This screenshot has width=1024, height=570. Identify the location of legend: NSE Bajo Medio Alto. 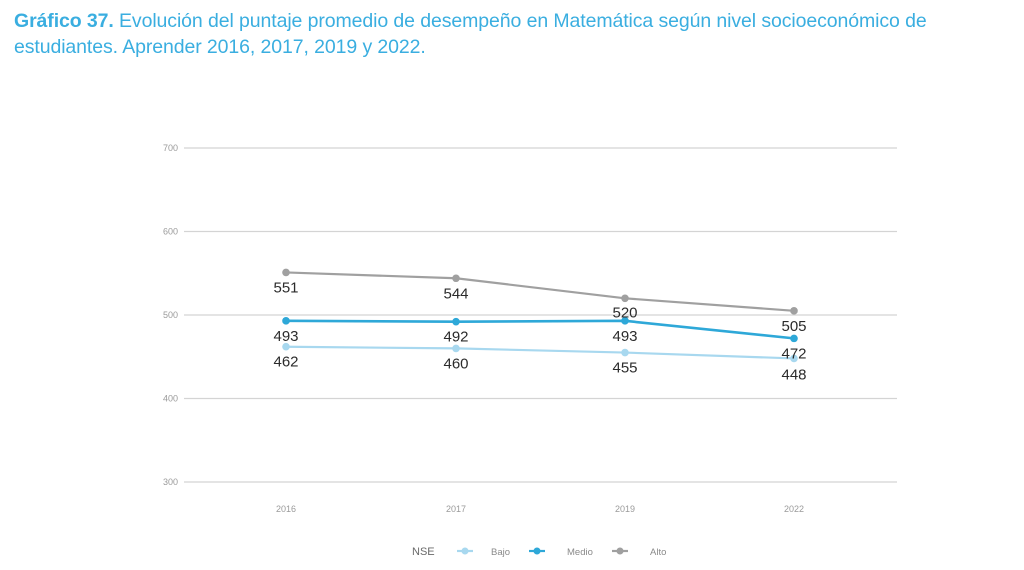
(539, 552).